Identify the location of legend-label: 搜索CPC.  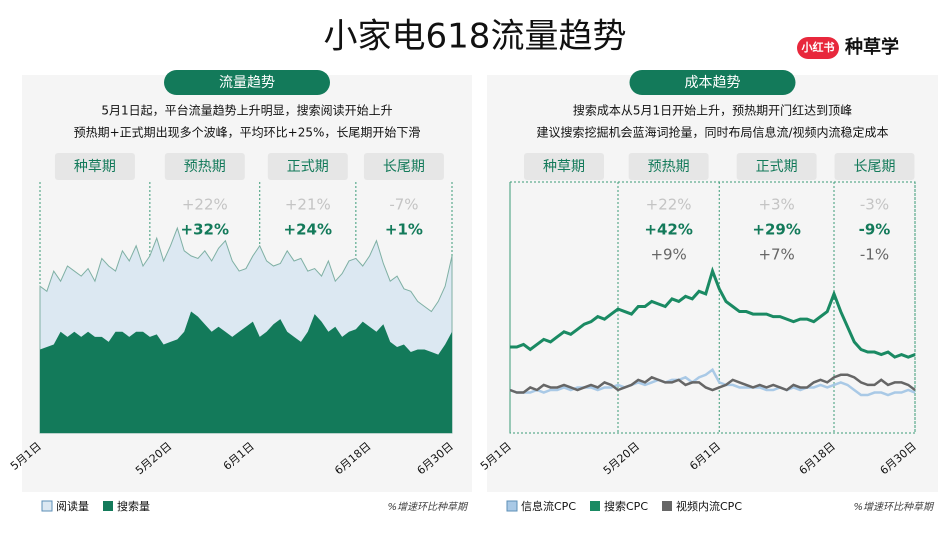
(626, 506).